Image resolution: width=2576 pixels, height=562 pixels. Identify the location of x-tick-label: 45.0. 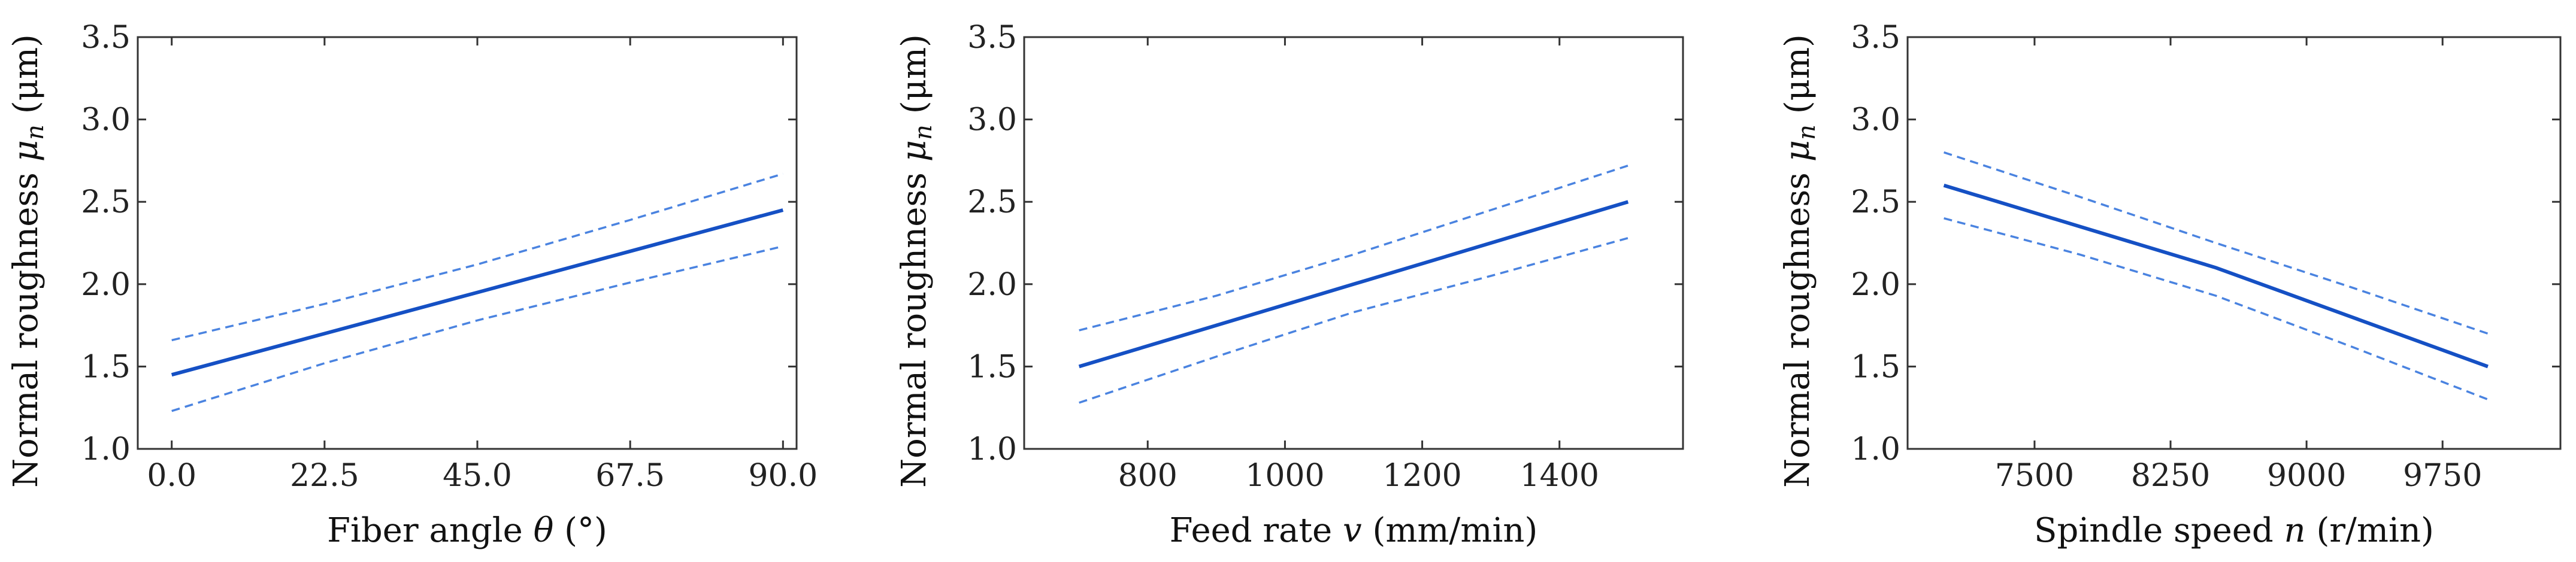
(477, 476).